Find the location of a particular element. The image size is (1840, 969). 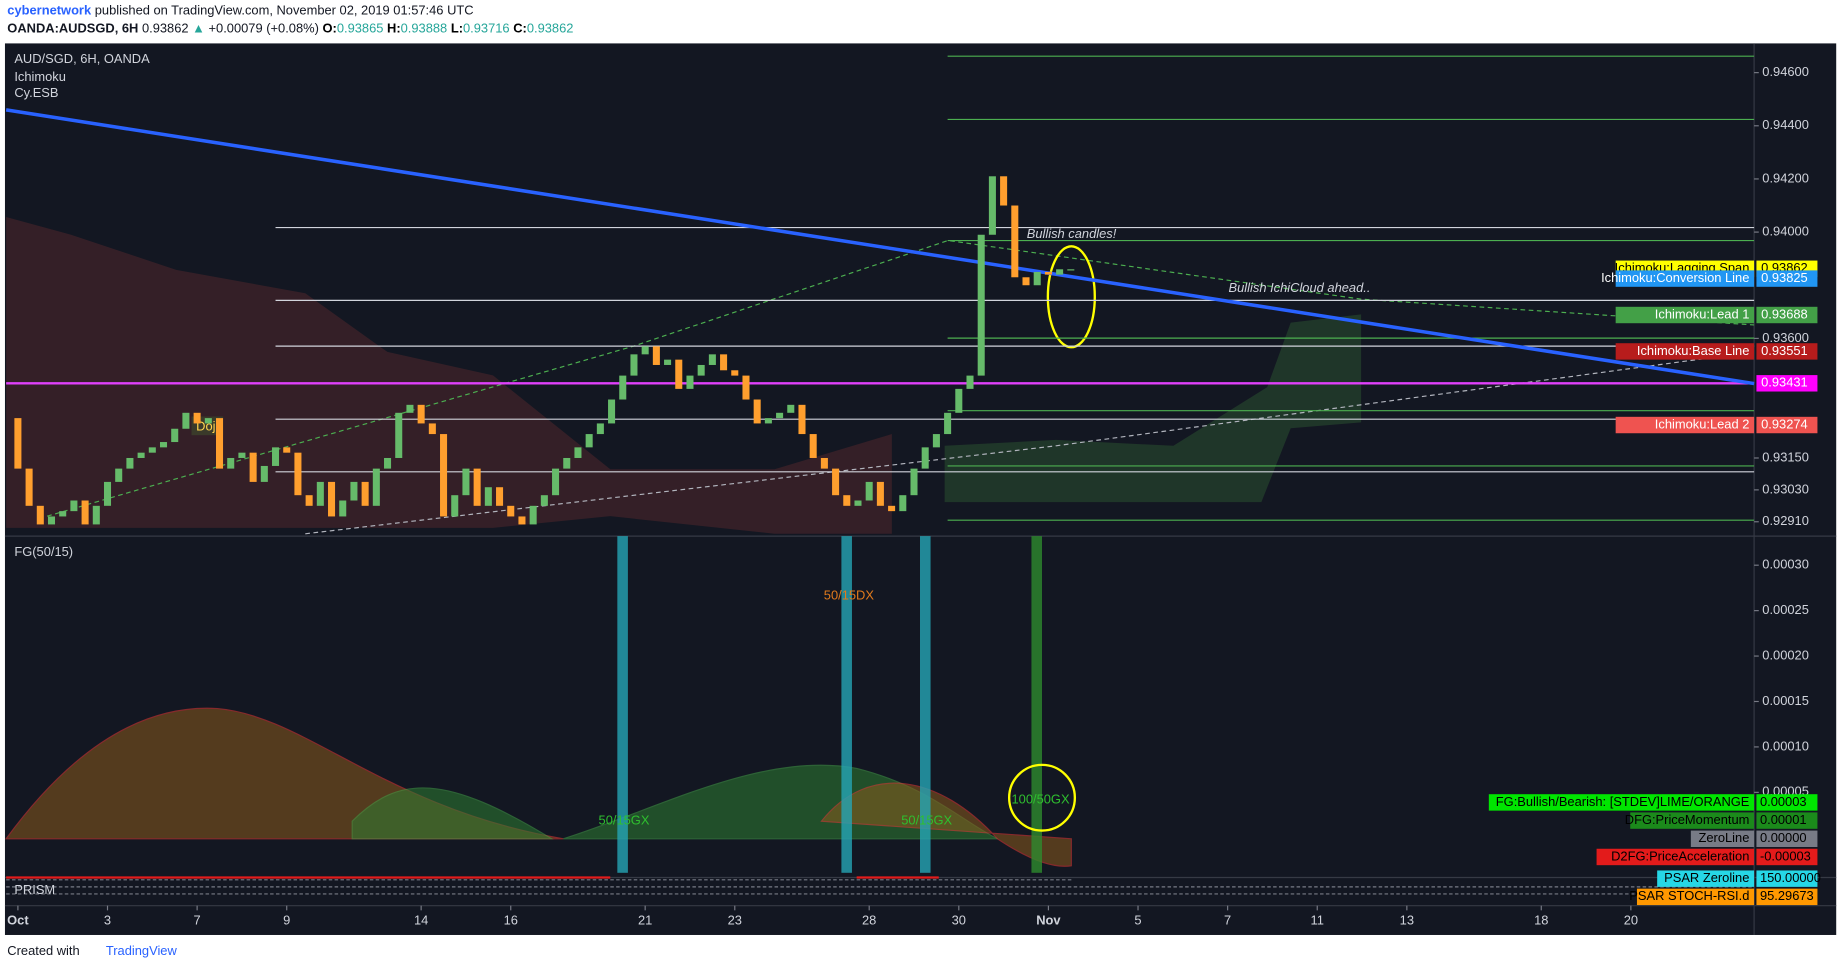

x-tick-label: 28 is located at coordinates (869, 919).